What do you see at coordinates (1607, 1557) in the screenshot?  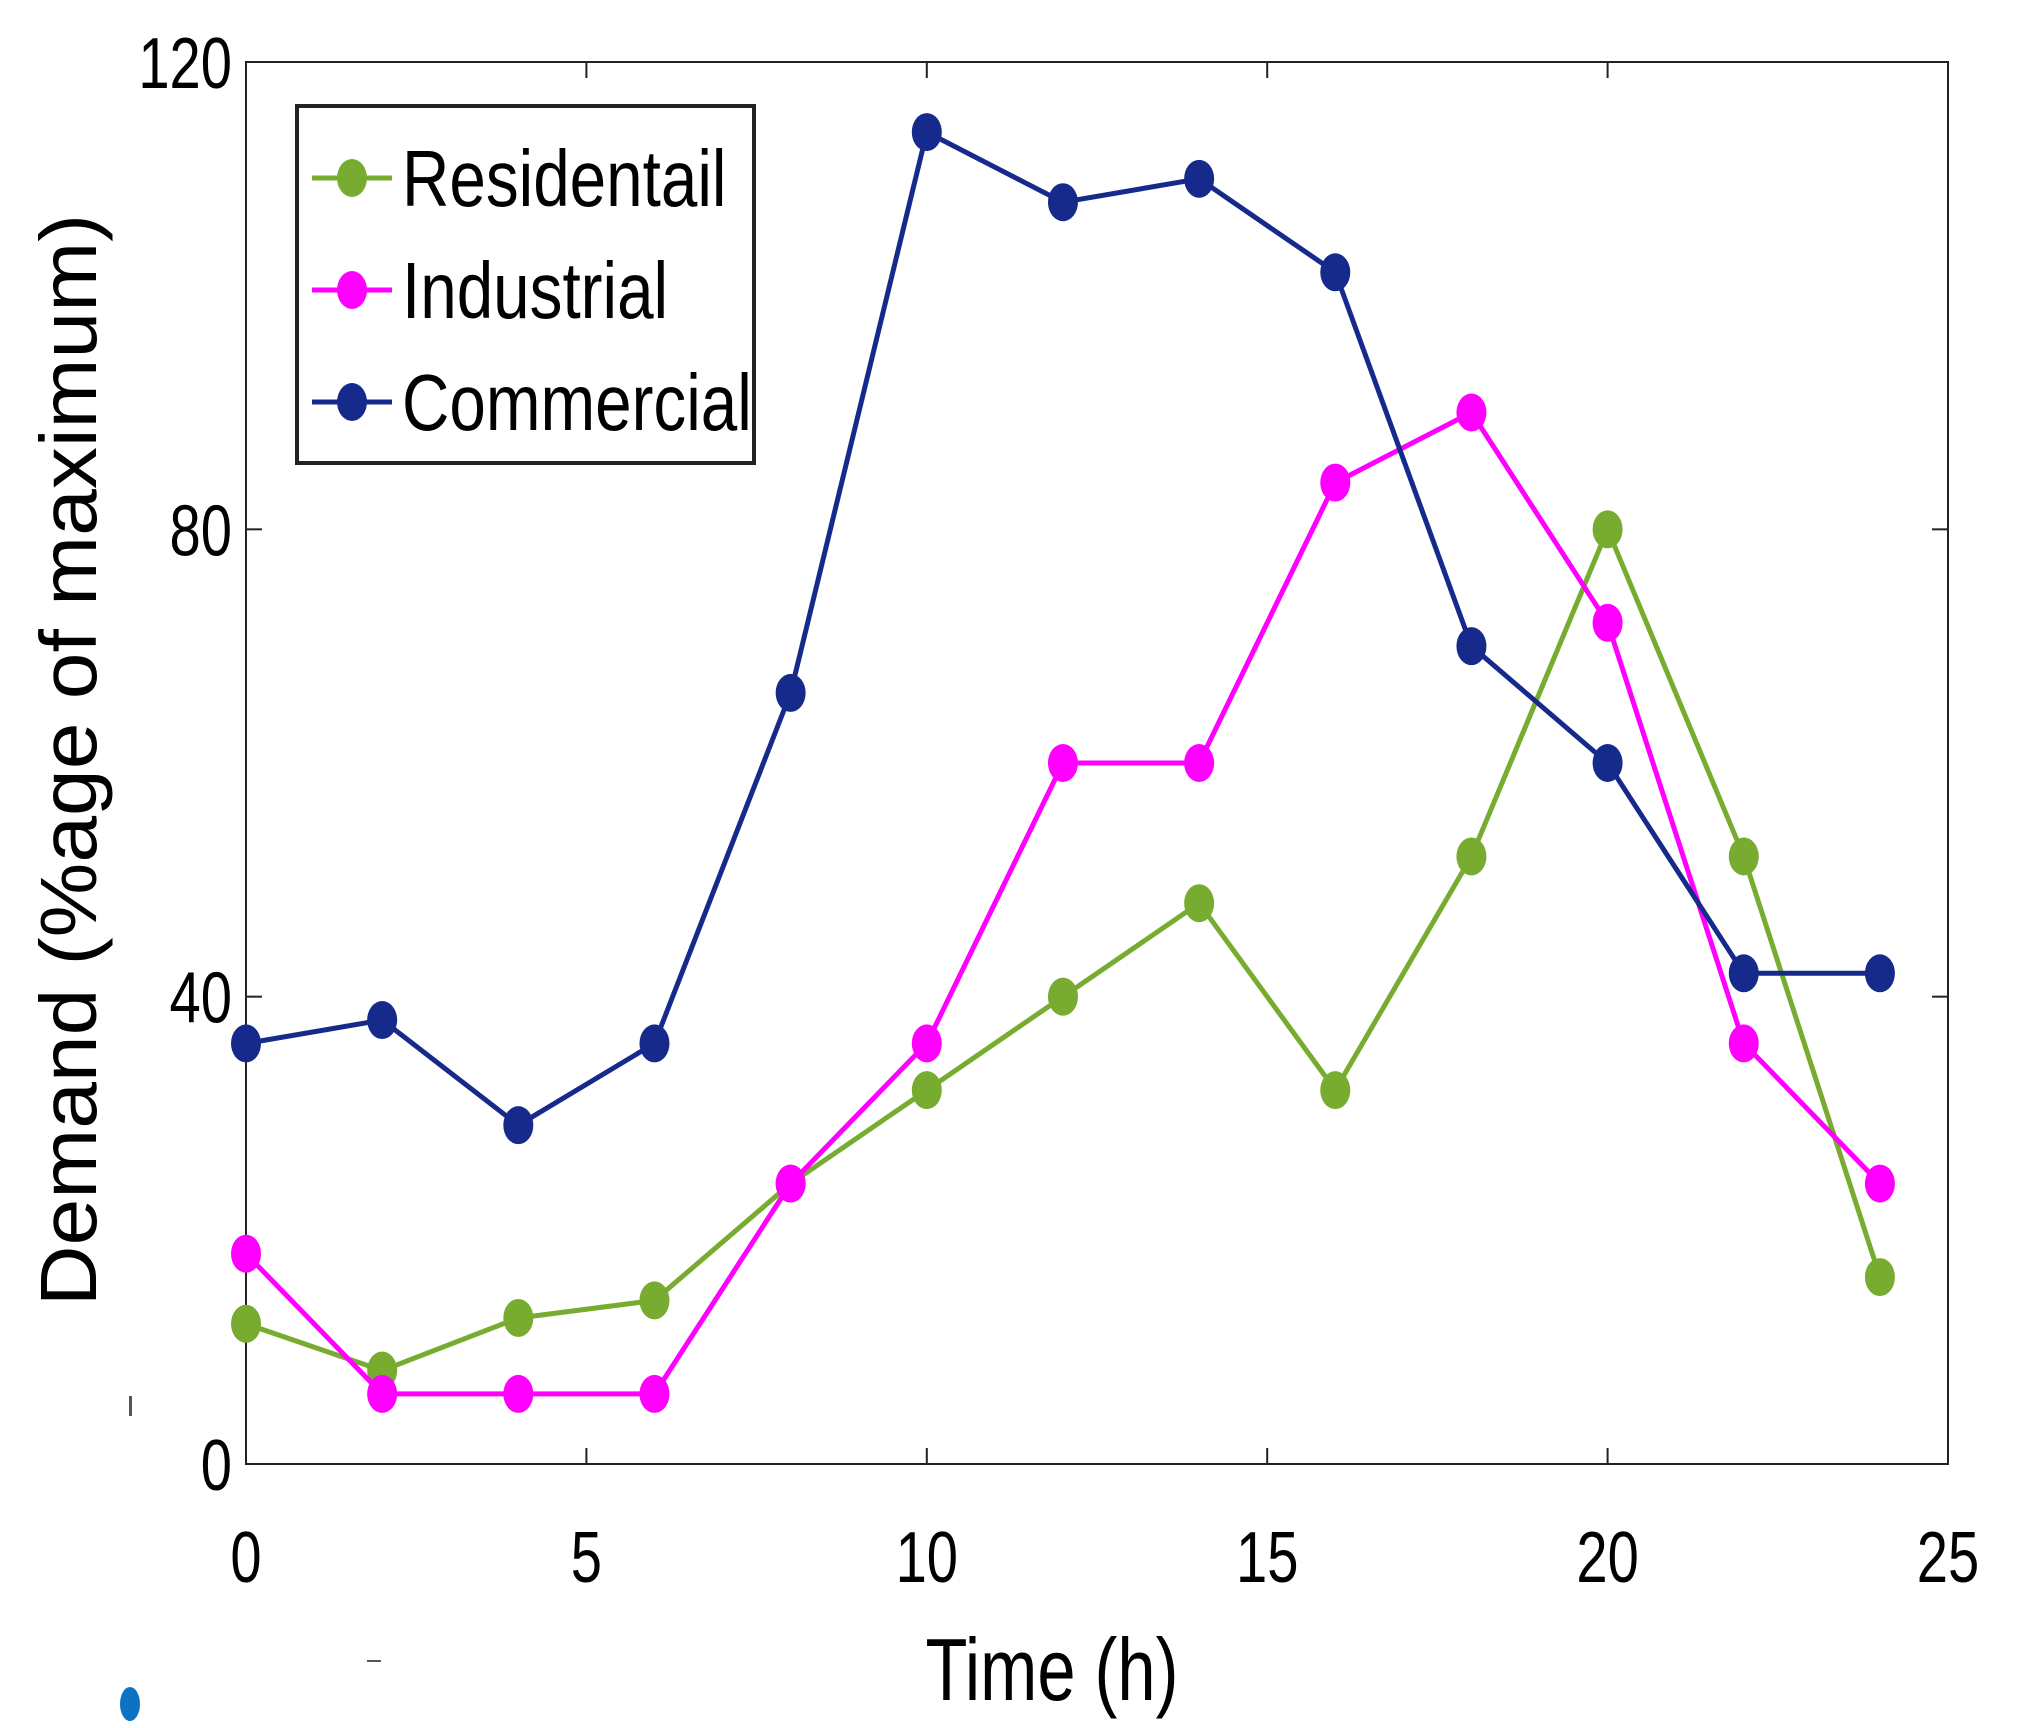 I see `x-tick-label: 20` at bounding box center [1607, 1557].